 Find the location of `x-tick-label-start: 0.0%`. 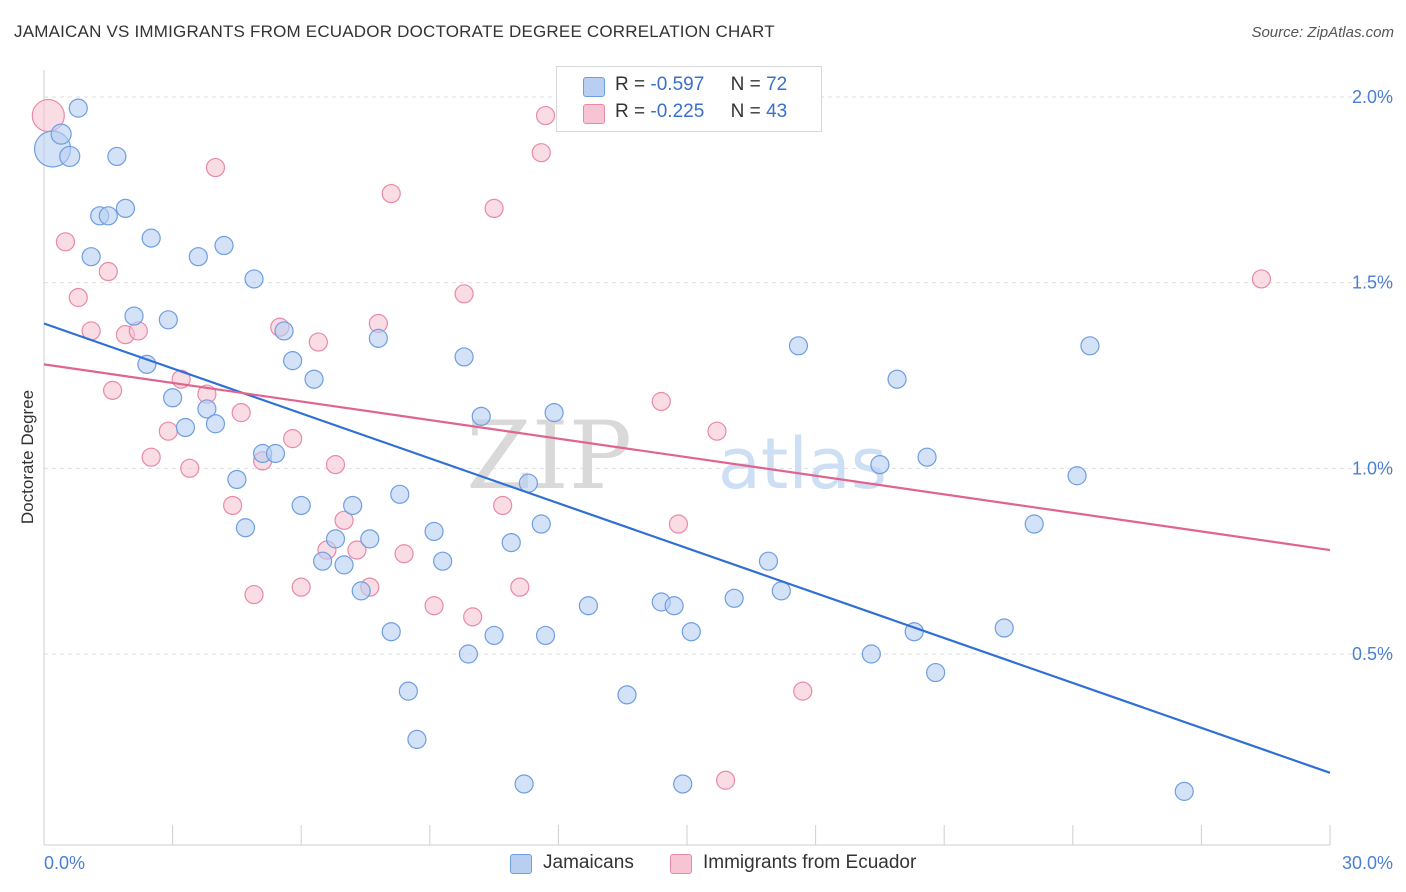

x-tick-label-start: 0.0% is located at coordinates (64, 863).